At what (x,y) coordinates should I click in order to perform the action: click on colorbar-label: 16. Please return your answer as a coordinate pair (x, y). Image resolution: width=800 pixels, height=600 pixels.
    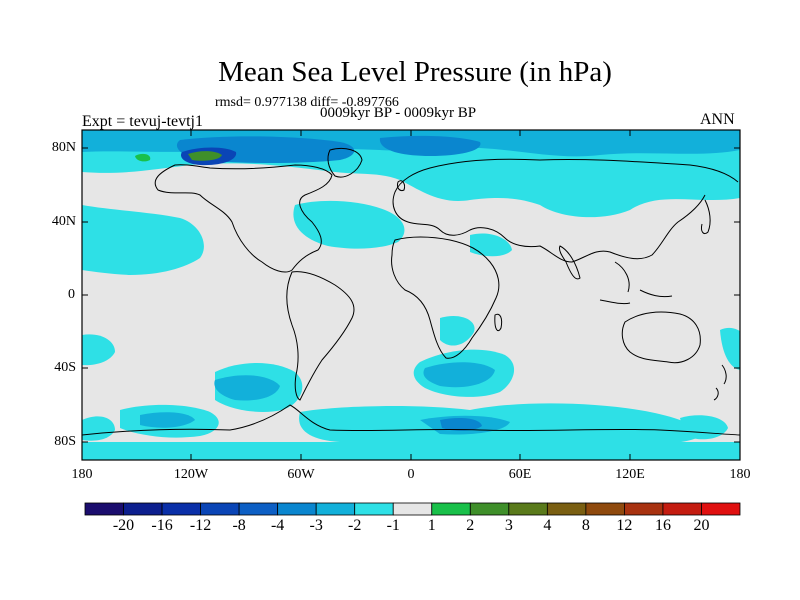
    Looking at the image, I should click on (662, 525).